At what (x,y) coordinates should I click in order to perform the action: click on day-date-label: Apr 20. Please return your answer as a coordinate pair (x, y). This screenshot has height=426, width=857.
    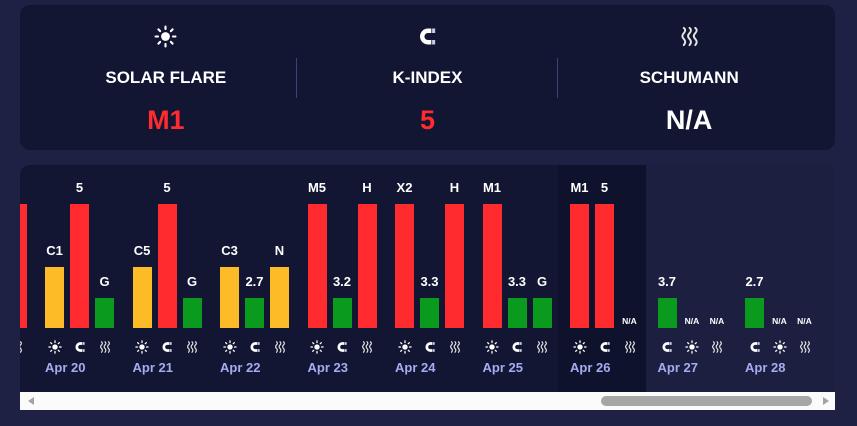
    Looking at the image, I should click on (65, 367).